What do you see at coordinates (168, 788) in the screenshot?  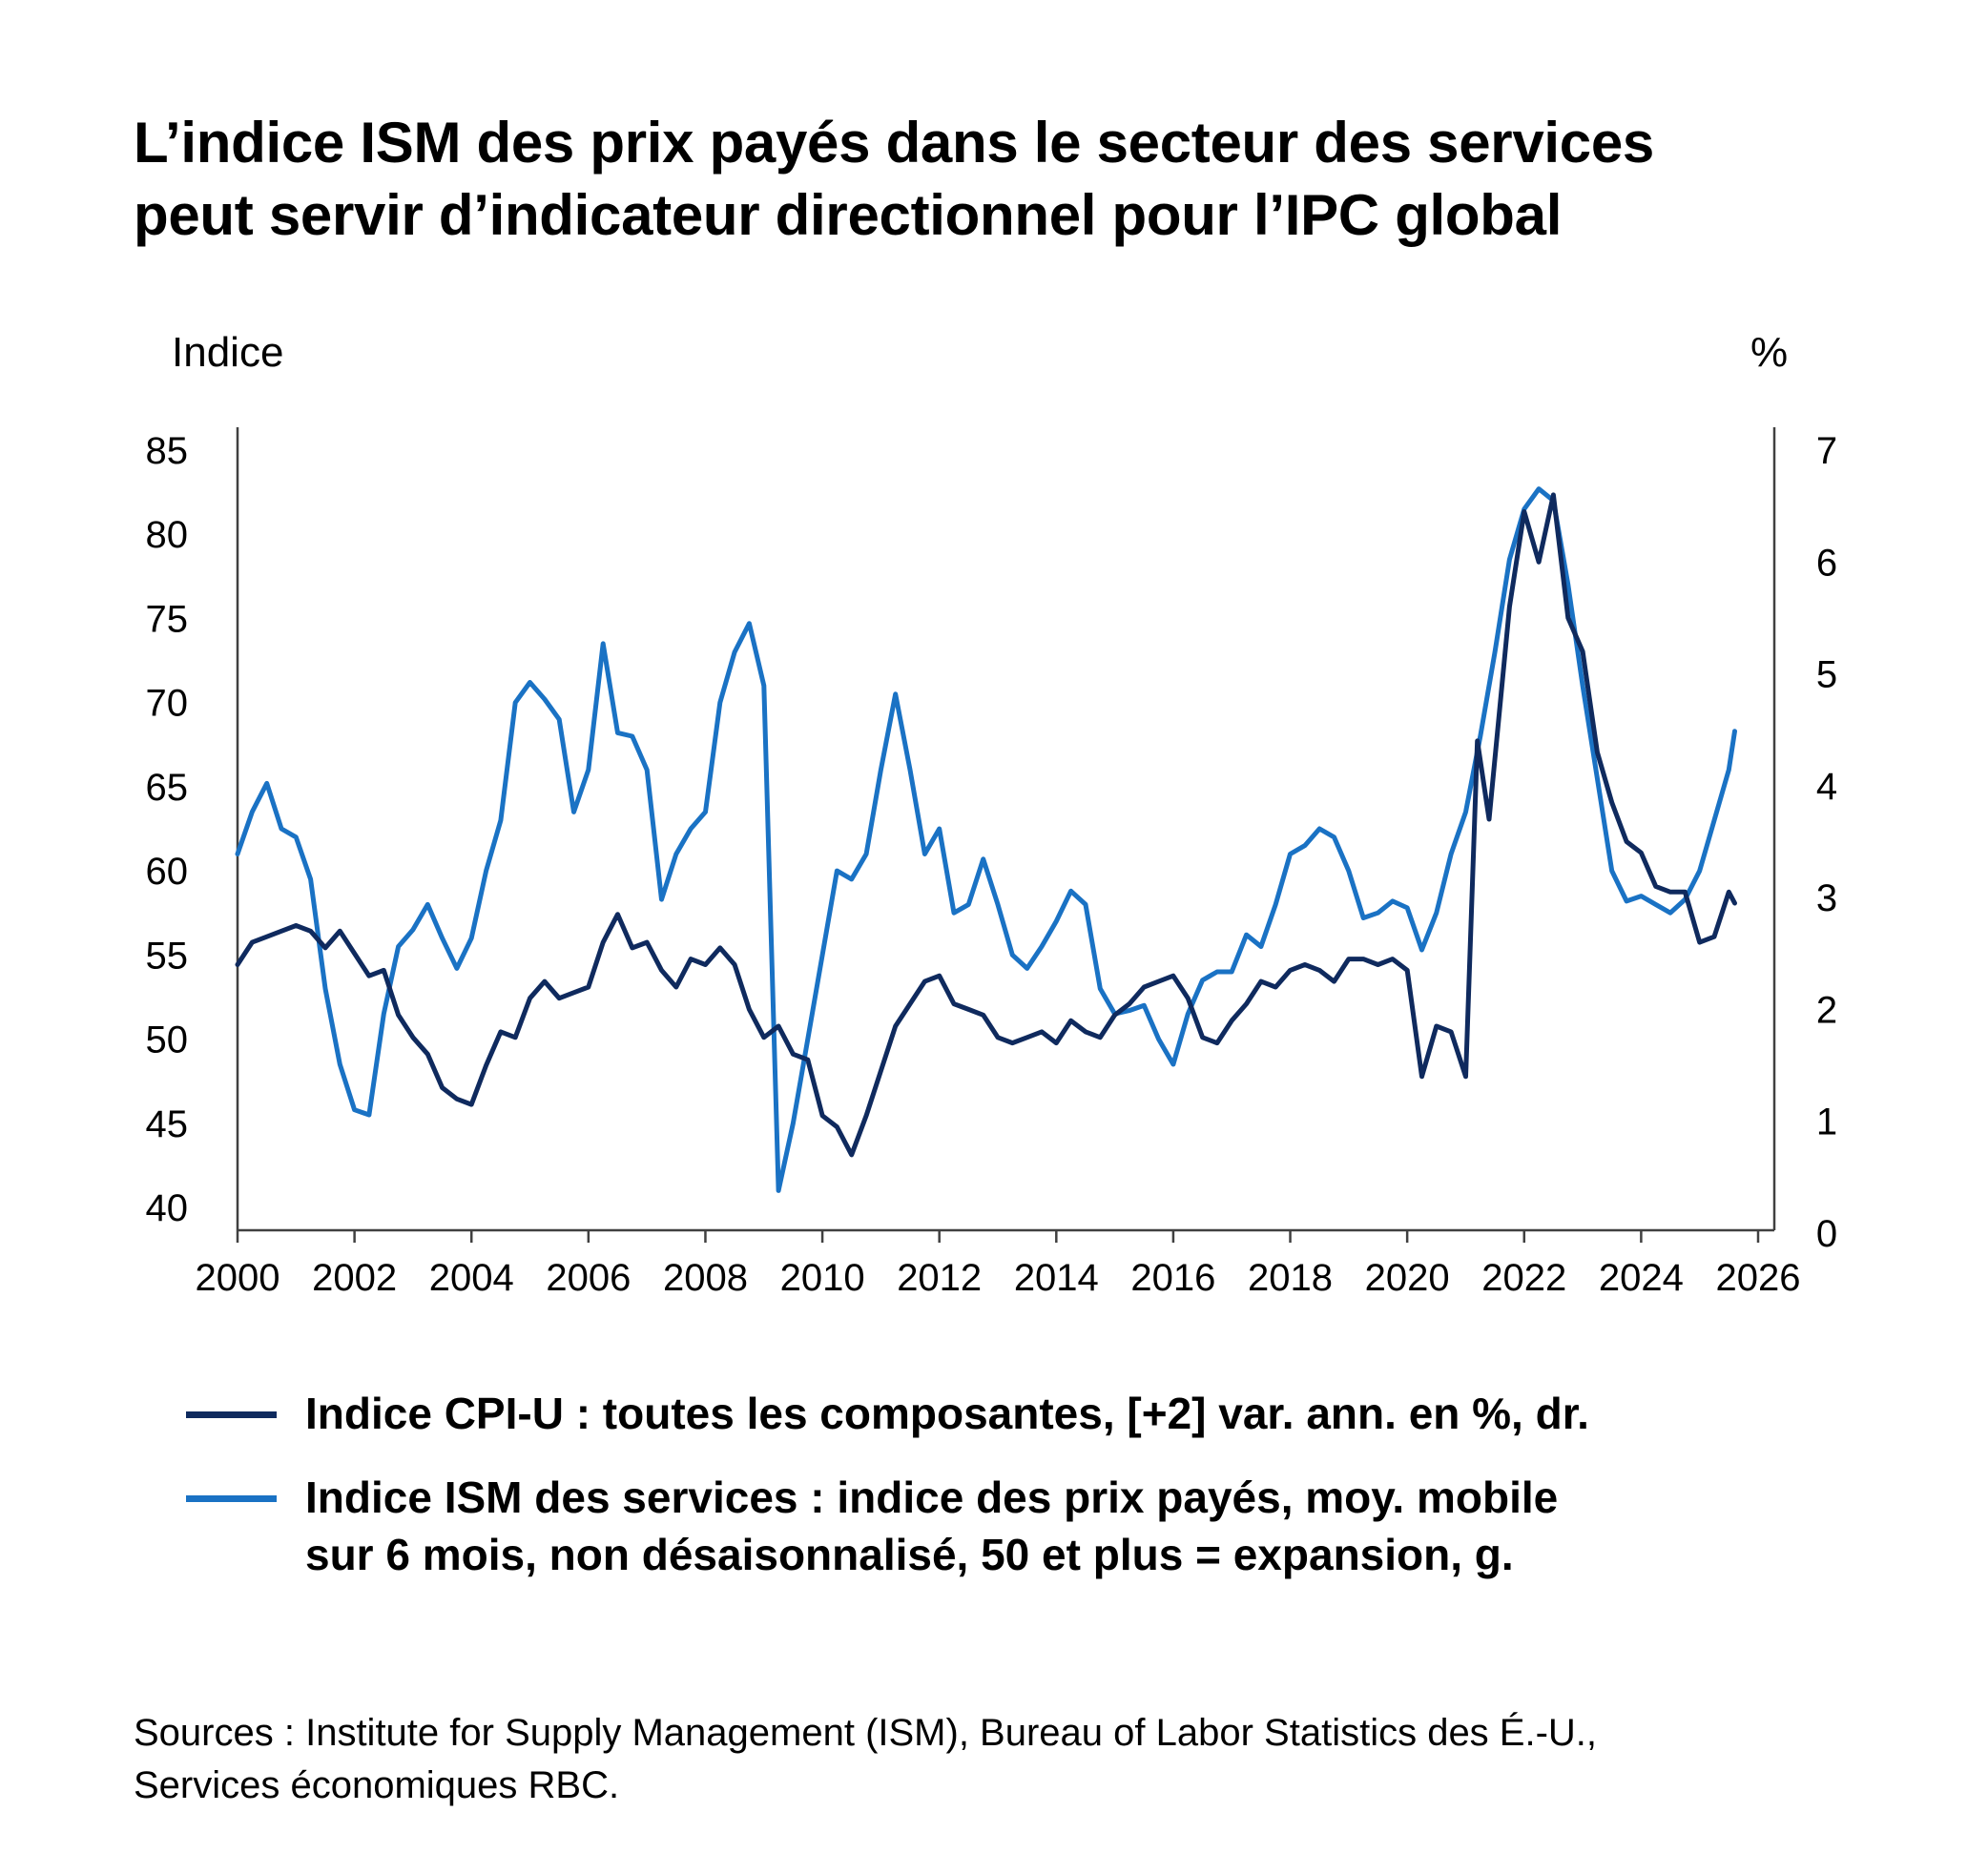 I see `y-left-tick-label: 65` at bounding box center [168, 788].